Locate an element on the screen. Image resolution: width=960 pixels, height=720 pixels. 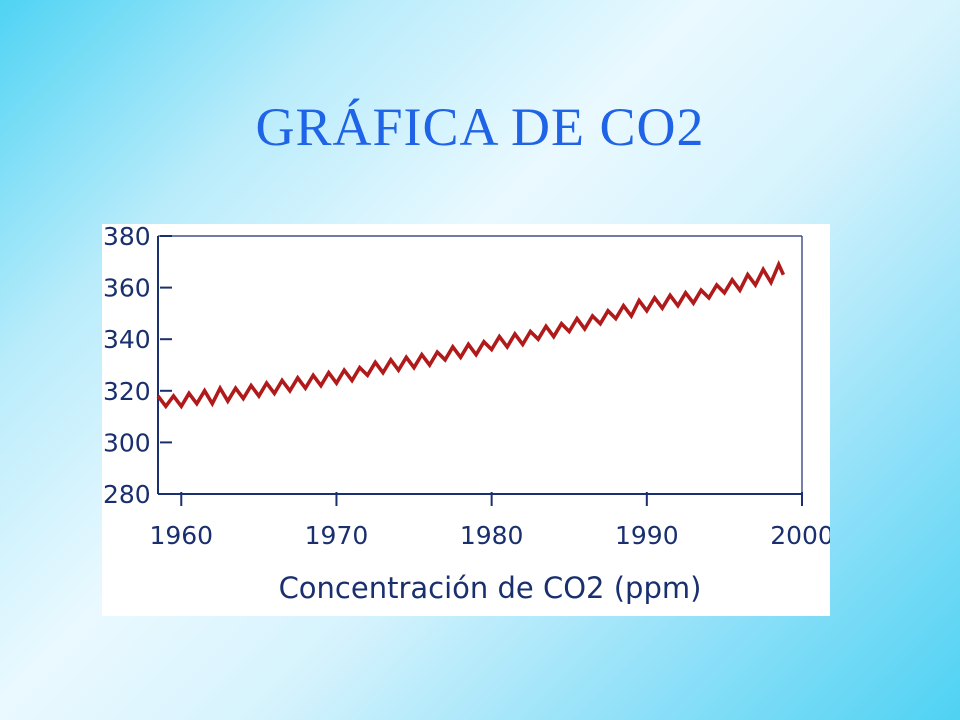
x-tick-label: 1960 is located at coordinates (181, 535).